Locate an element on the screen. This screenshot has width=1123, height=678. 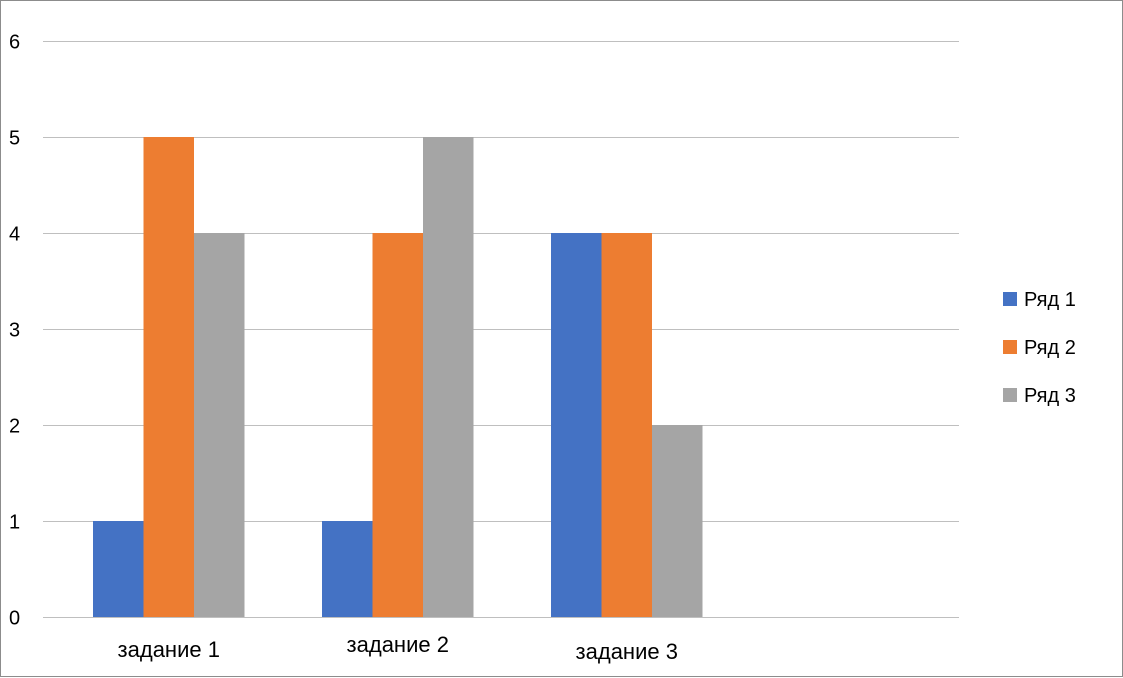
legend: Ряд 1 Ряд 2 Ряд 3 is located at coordinates (1039, 348).